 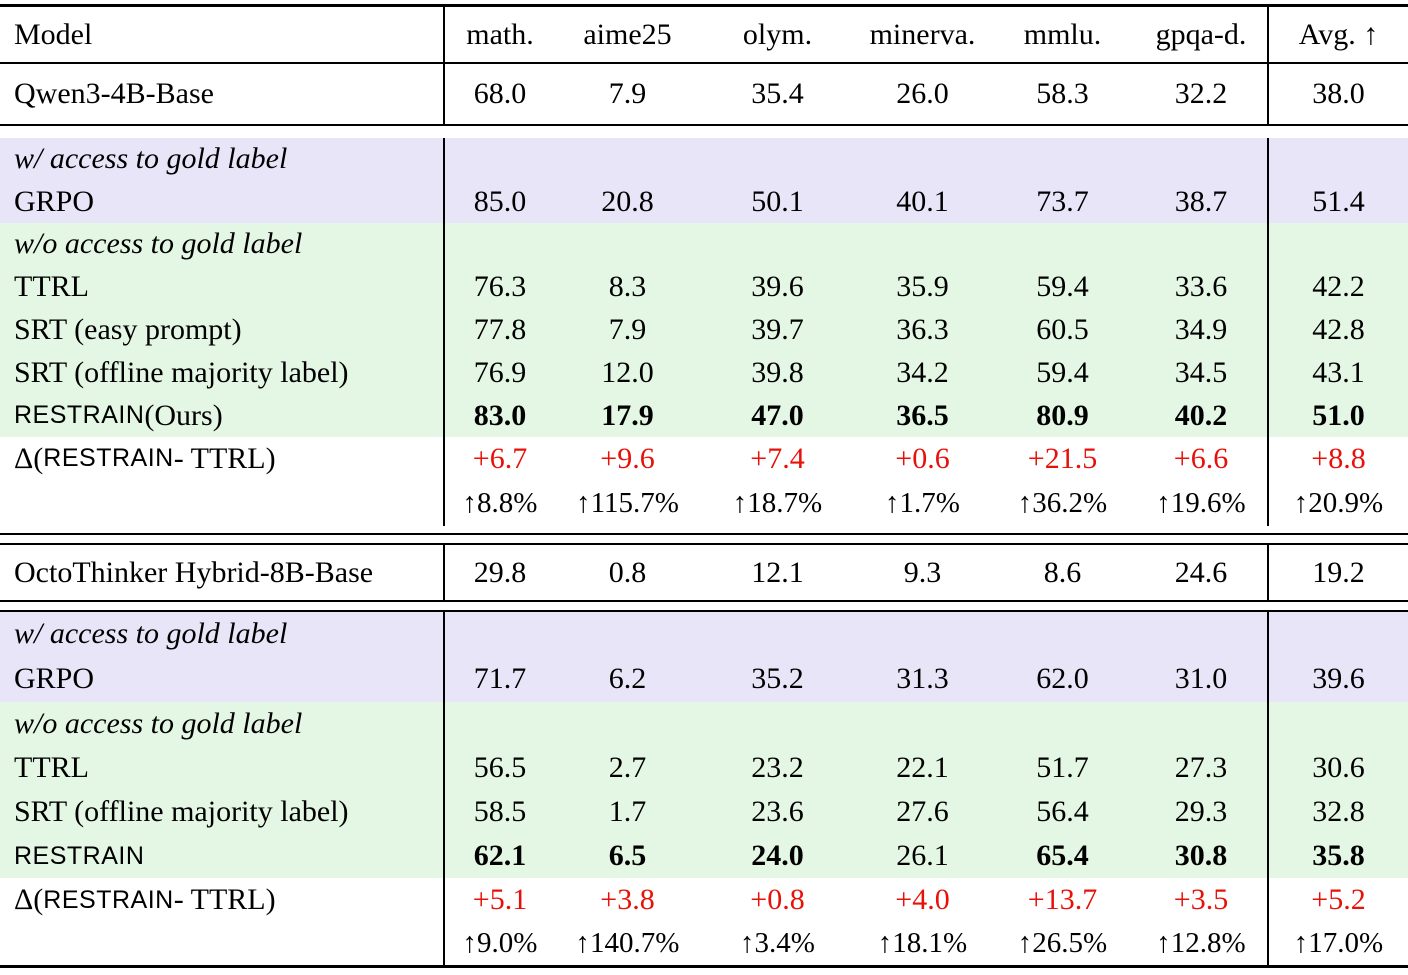 What do you see at coordinates (1337, 415) in the screenshot?
I see `value-cell: 51.0` at bounding box center [1337, 415].